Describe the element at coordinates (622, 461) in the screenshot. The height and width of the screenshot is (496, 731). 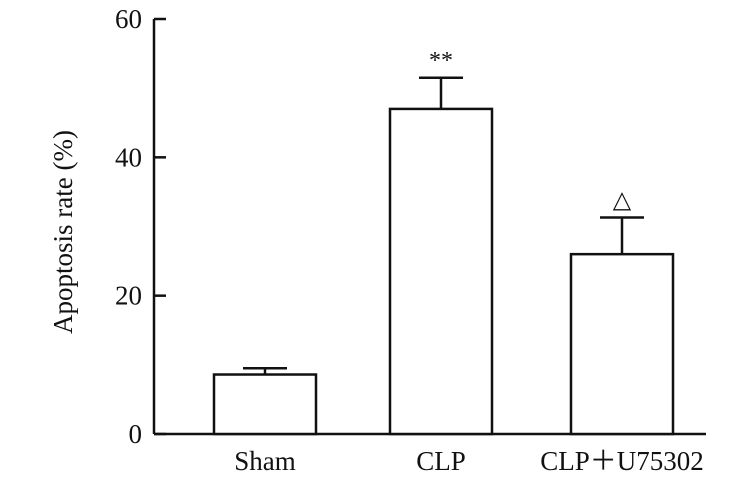
I see `category-label-2: CLP＋U75302` at that location.